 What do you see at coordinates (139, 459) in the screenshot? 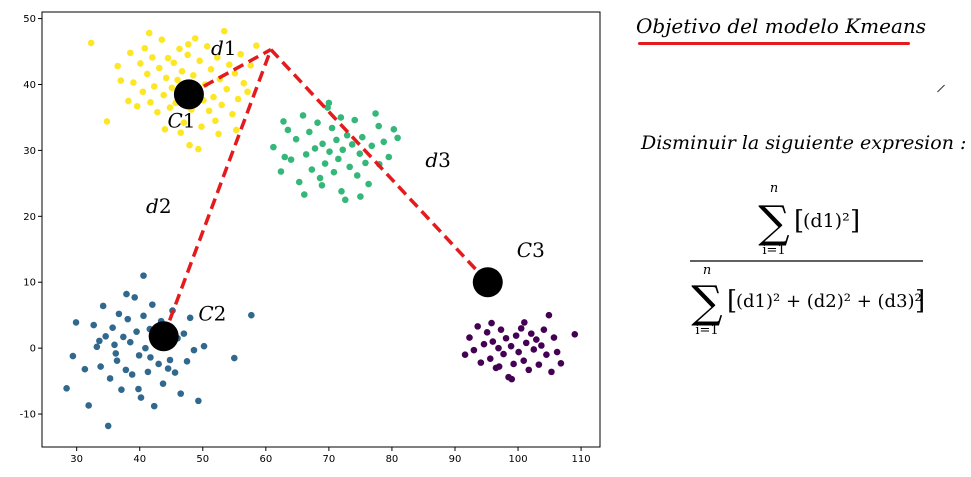
I see `x-tick-label: 40` at bounding box center [139, 459].